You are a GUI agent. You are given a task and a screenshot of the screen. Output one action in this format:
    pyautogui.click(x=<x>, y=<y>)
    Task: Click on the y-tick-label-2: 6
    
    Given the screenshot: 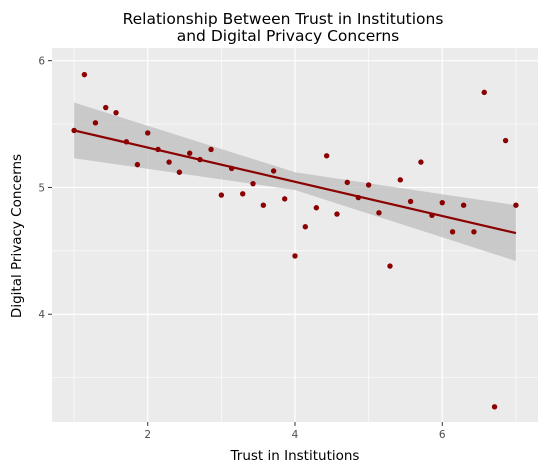 What is the action you would take?
    pyautogui.click(x=41, y=62)
    